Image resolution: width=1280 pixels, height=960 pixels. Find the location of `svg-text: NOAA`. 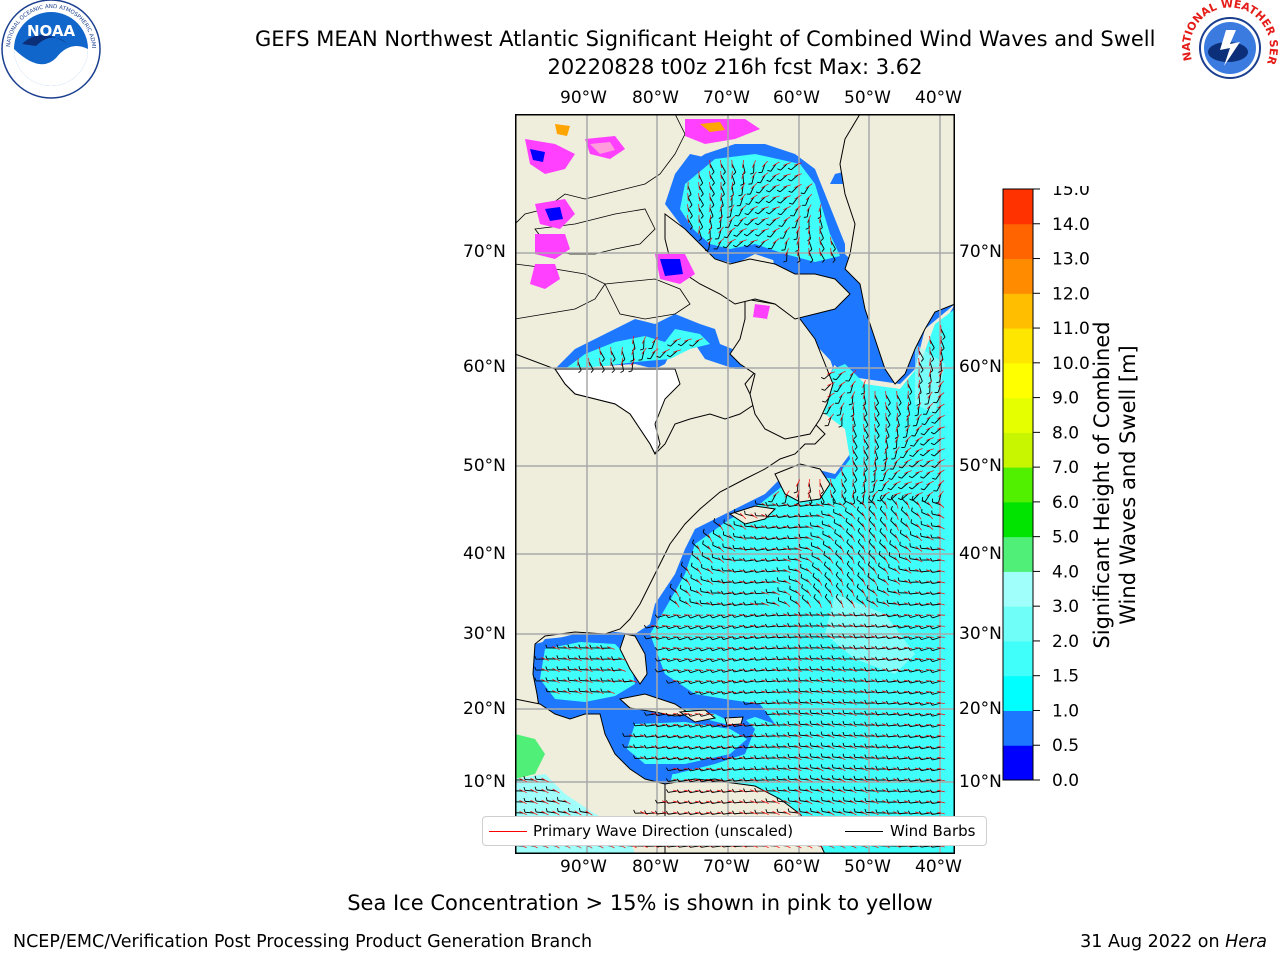

svg-text: NOAA is located at coordinates (51, 31).